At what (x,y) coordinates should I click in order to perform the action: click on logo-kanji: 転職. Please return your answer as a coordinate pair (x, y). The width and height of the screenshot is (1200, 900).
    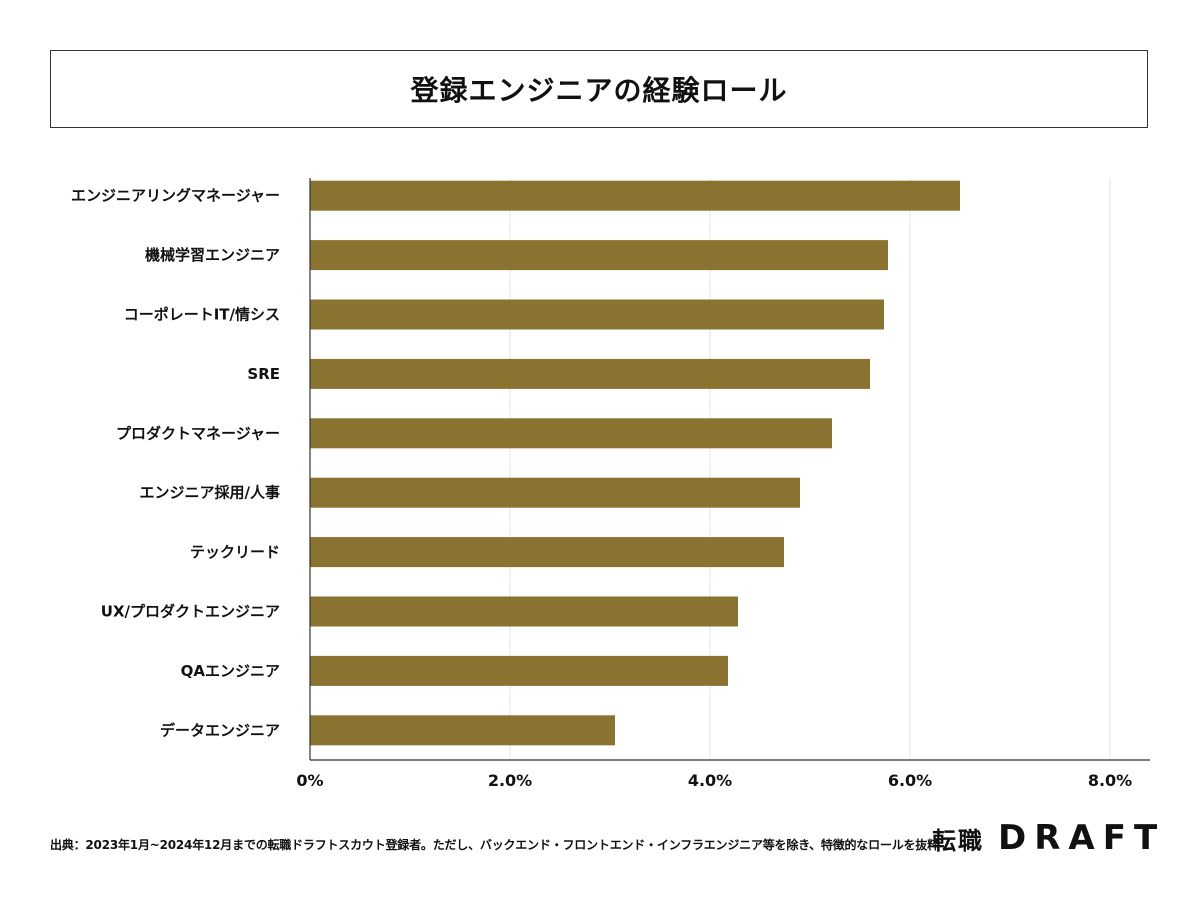
    Looking at the image, I should click on (958, 840).